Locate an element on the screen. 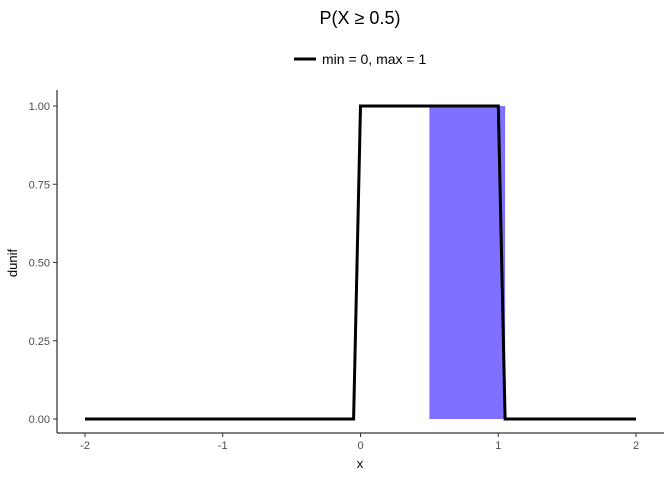 The image size is (672, 480). y-tick-label: 0.00 is located at coordinates (39, 420).